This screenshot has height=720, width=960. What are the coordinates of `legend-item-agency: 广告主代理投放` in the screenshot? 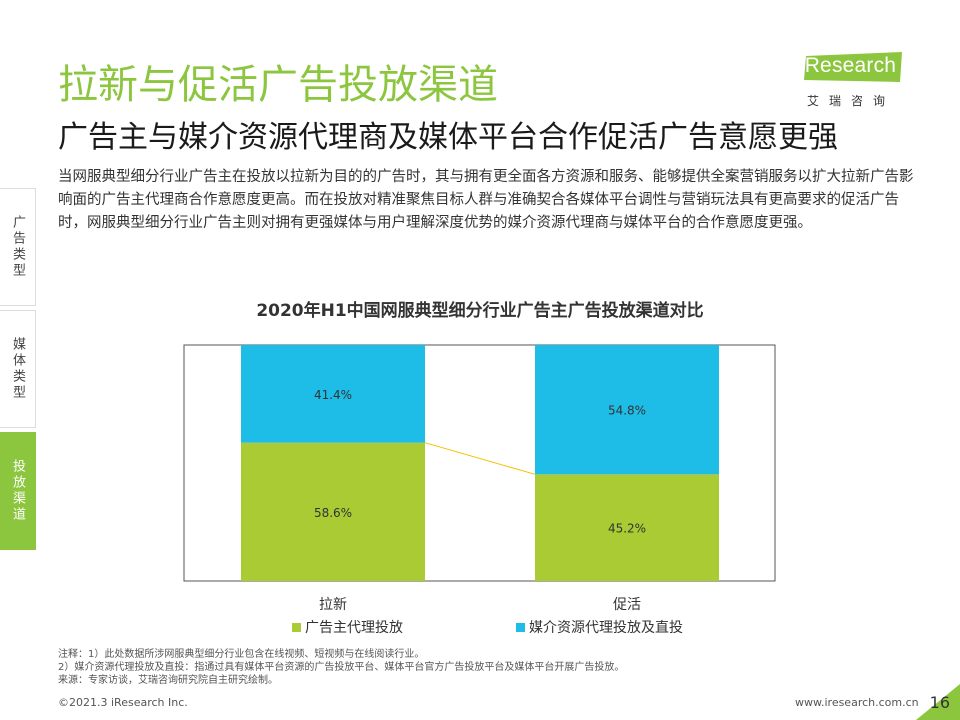 It's located at (347, 627).